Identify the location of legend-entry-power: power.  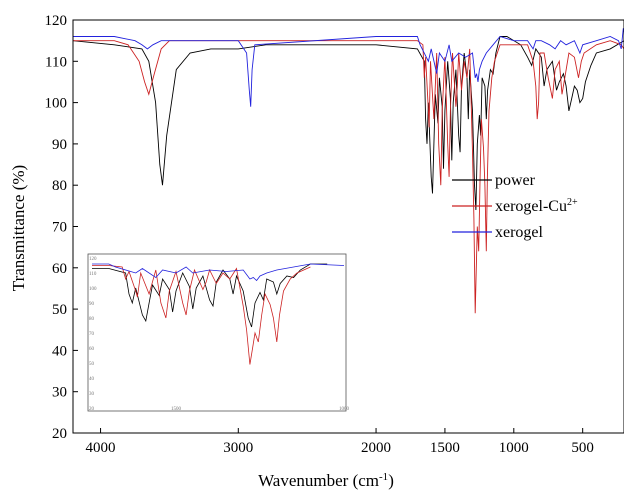
(494, 180).